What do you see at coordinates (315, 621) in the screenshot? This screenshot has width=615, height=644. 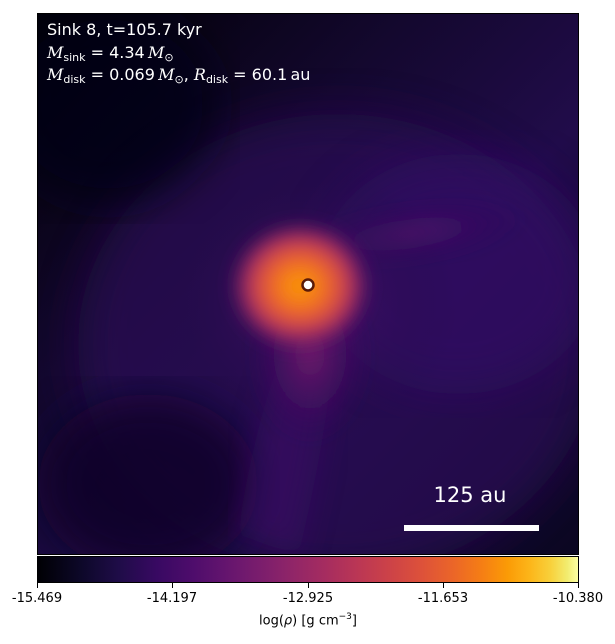 I see `colorbar-label-suffix: ) [g cm` at bounding box center [315, 621].